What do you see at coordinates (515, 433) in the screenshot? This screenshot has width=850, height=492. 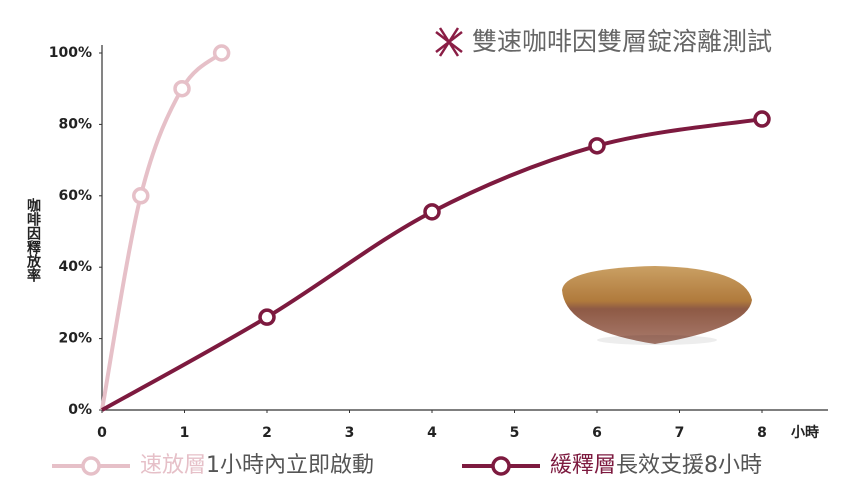 I see `x-tick-label: 5` at bounding box center [515, 433].